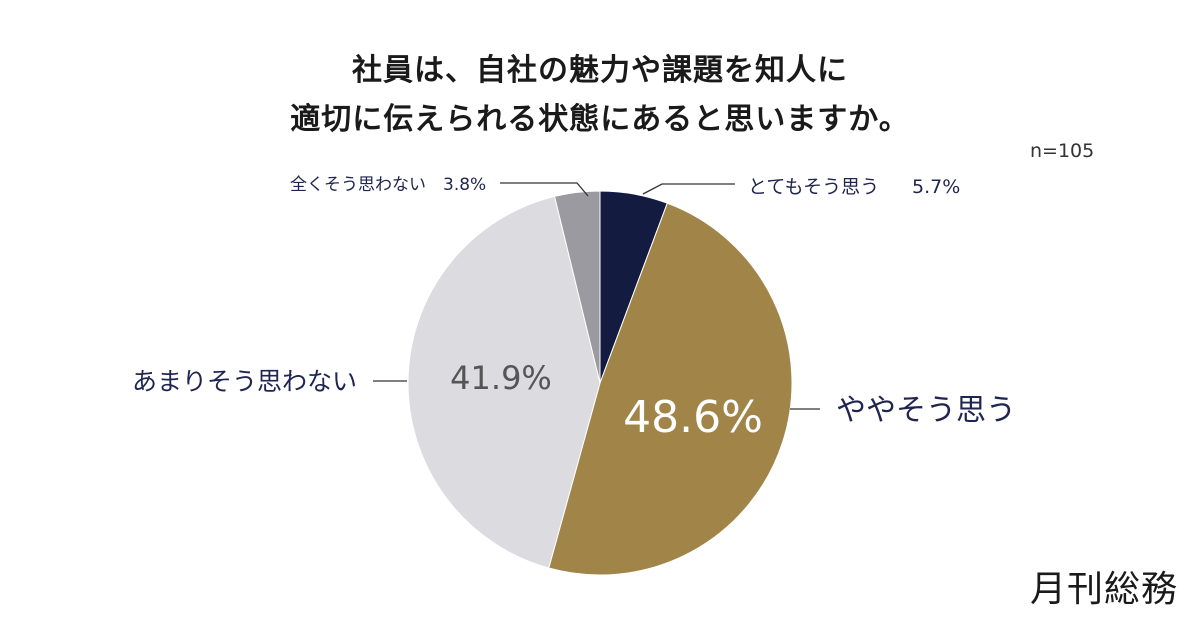 The image size is (1200, 628). I want to click on chart-title-line-1: 社員は、自社の魅力や課題を知人に, so click(600, 70).